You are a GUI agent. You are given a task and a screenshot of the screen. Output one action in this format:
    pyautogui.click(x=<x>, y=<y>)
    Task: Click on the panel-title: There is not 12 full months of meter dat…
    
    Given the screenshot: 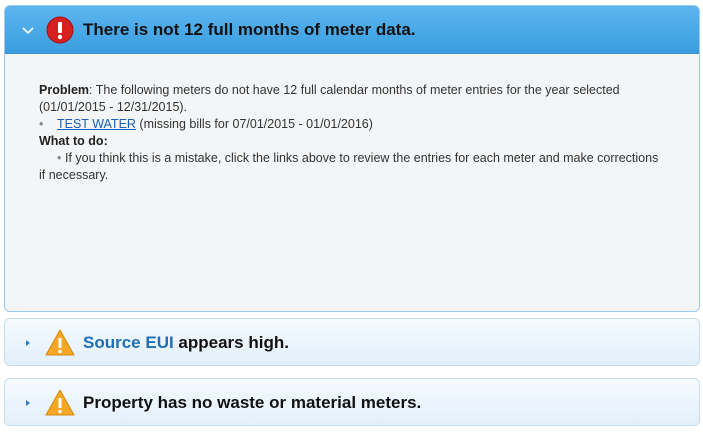 What is the action you would take?
    pyautogui.click(x=249, y=29)
    